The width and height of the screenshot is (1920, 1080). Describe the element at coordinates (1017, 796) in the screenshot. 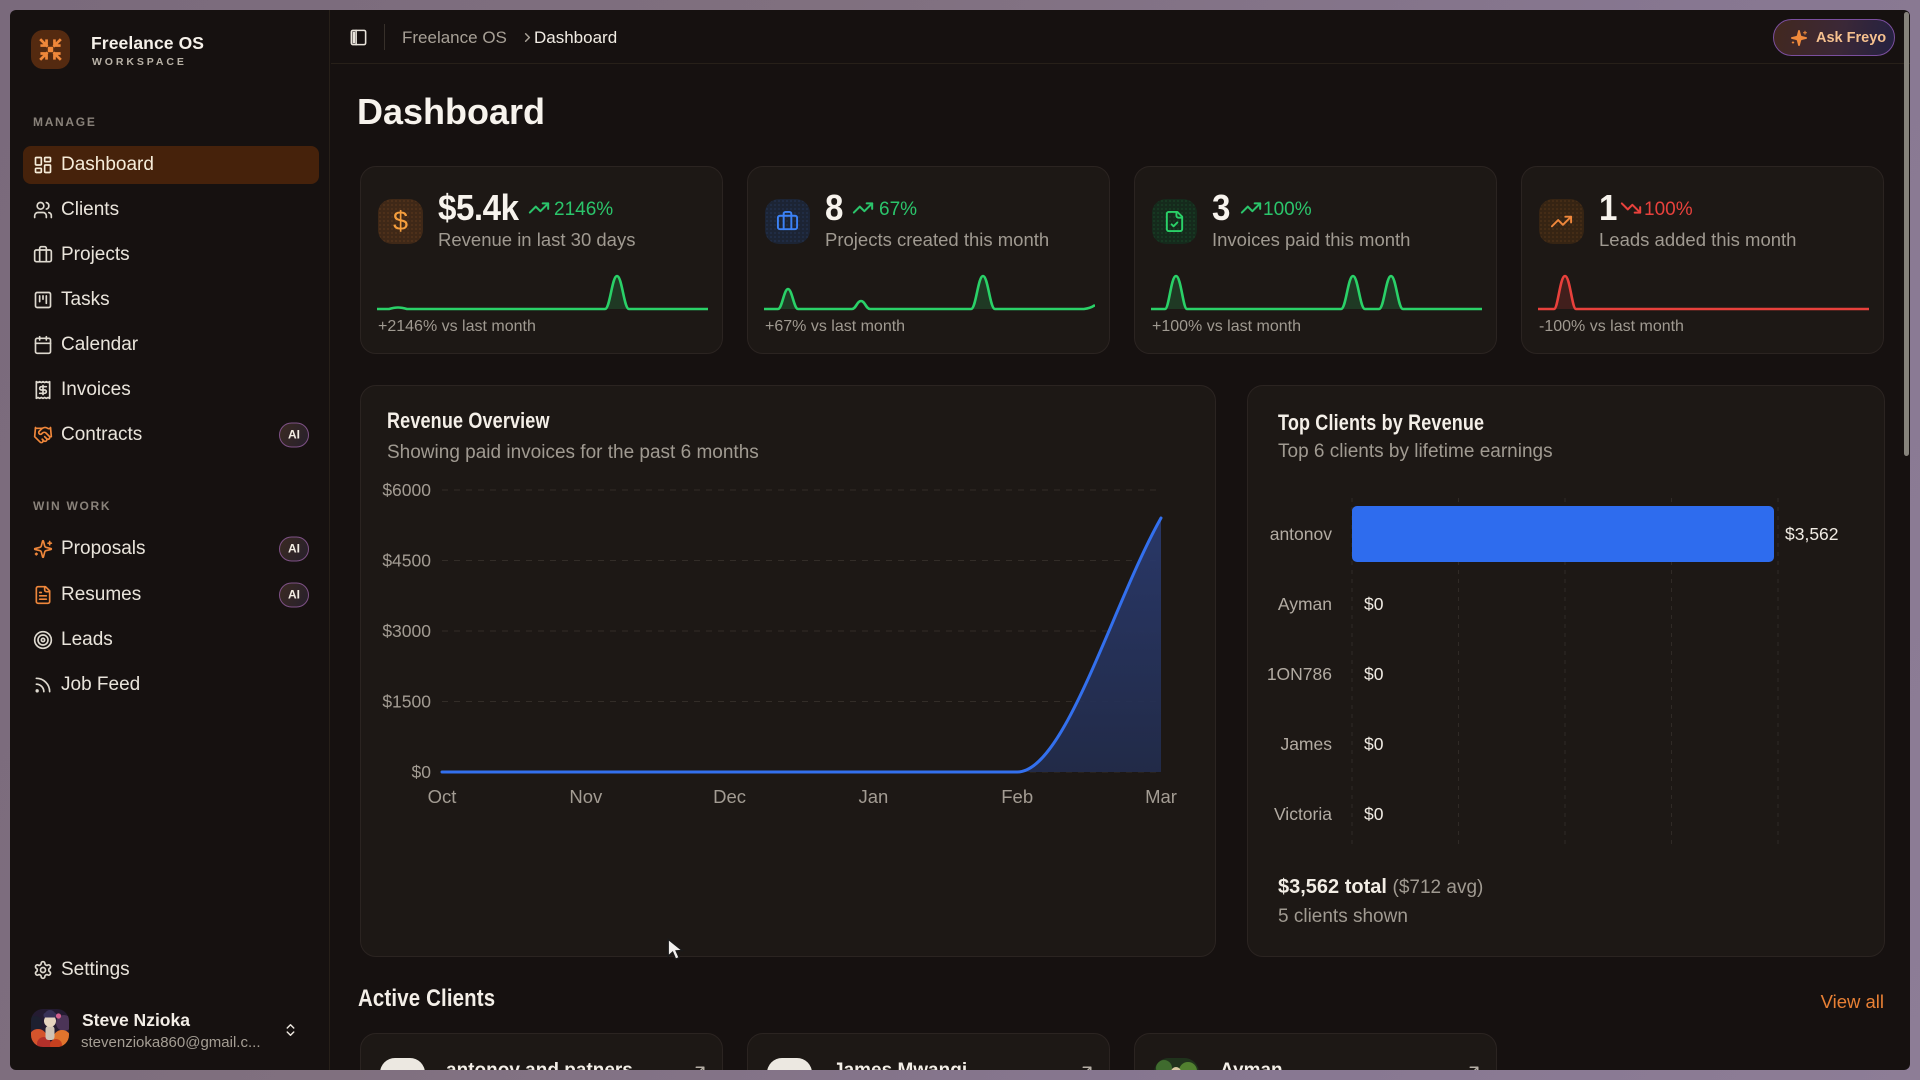

I see `svg-text: Feb` at that location.